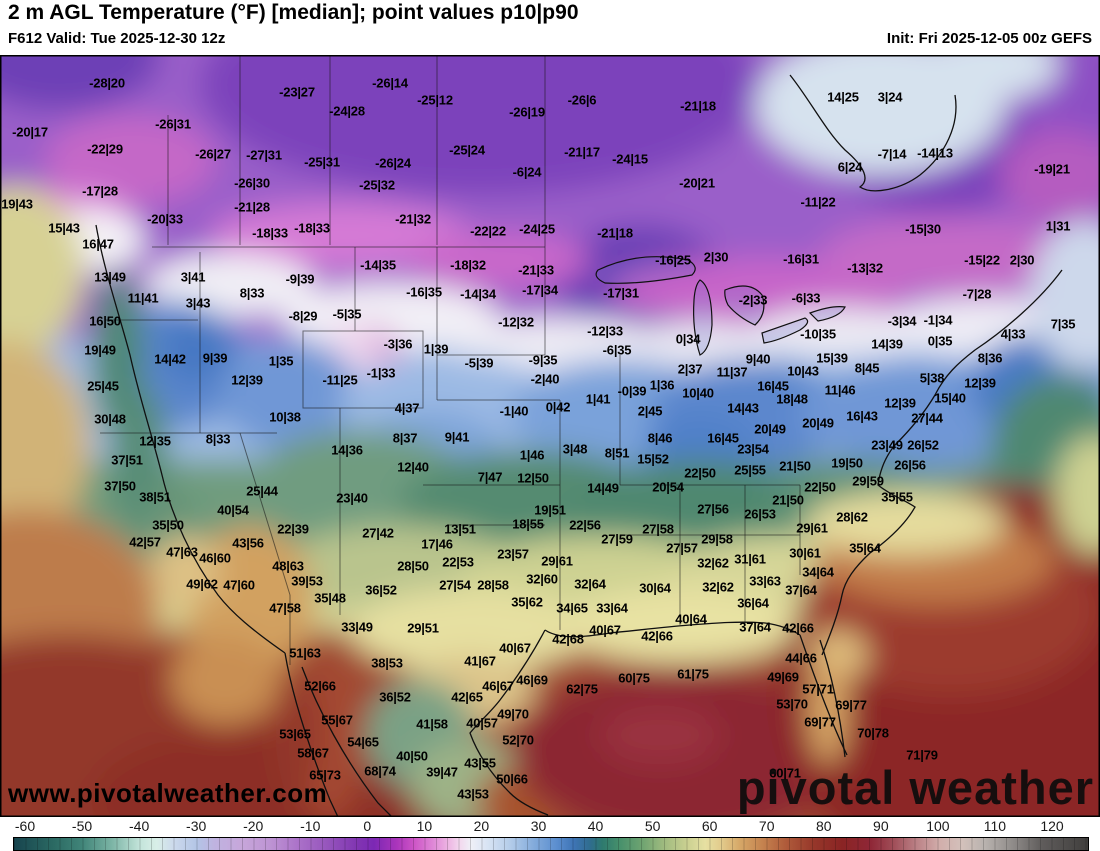 This screenshot has width=1100, height=851. I want to click on point-value: 25|45, so click(103, 386).